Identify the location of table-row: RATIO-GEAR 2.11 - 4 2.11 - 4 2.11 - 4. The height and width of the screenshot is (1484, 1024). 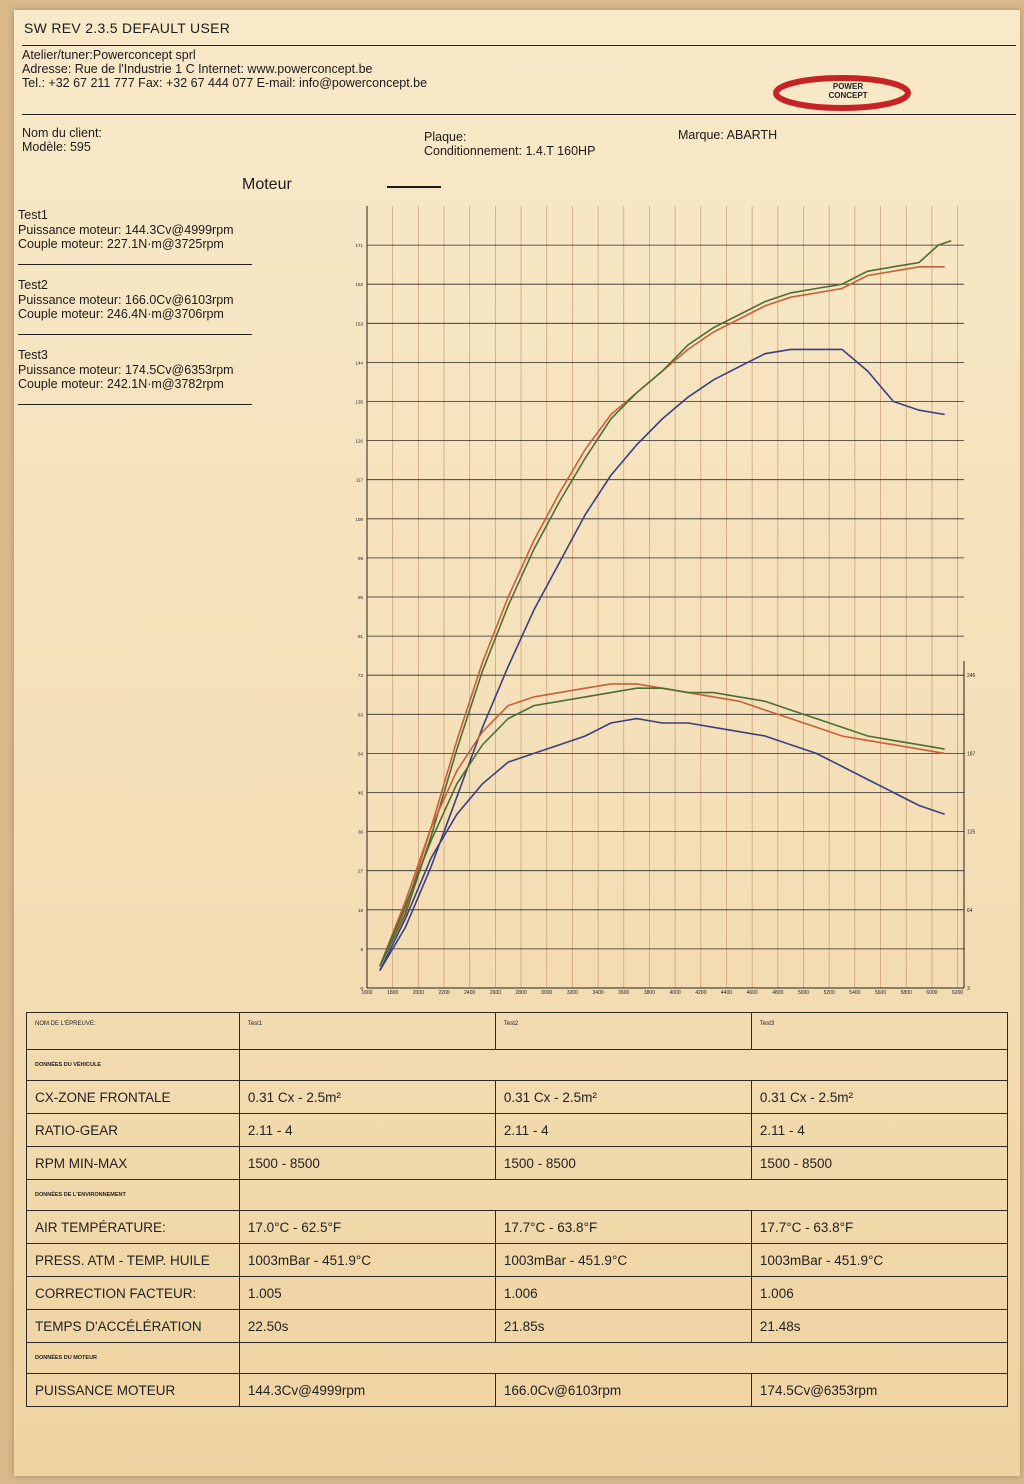
(517, 1130).